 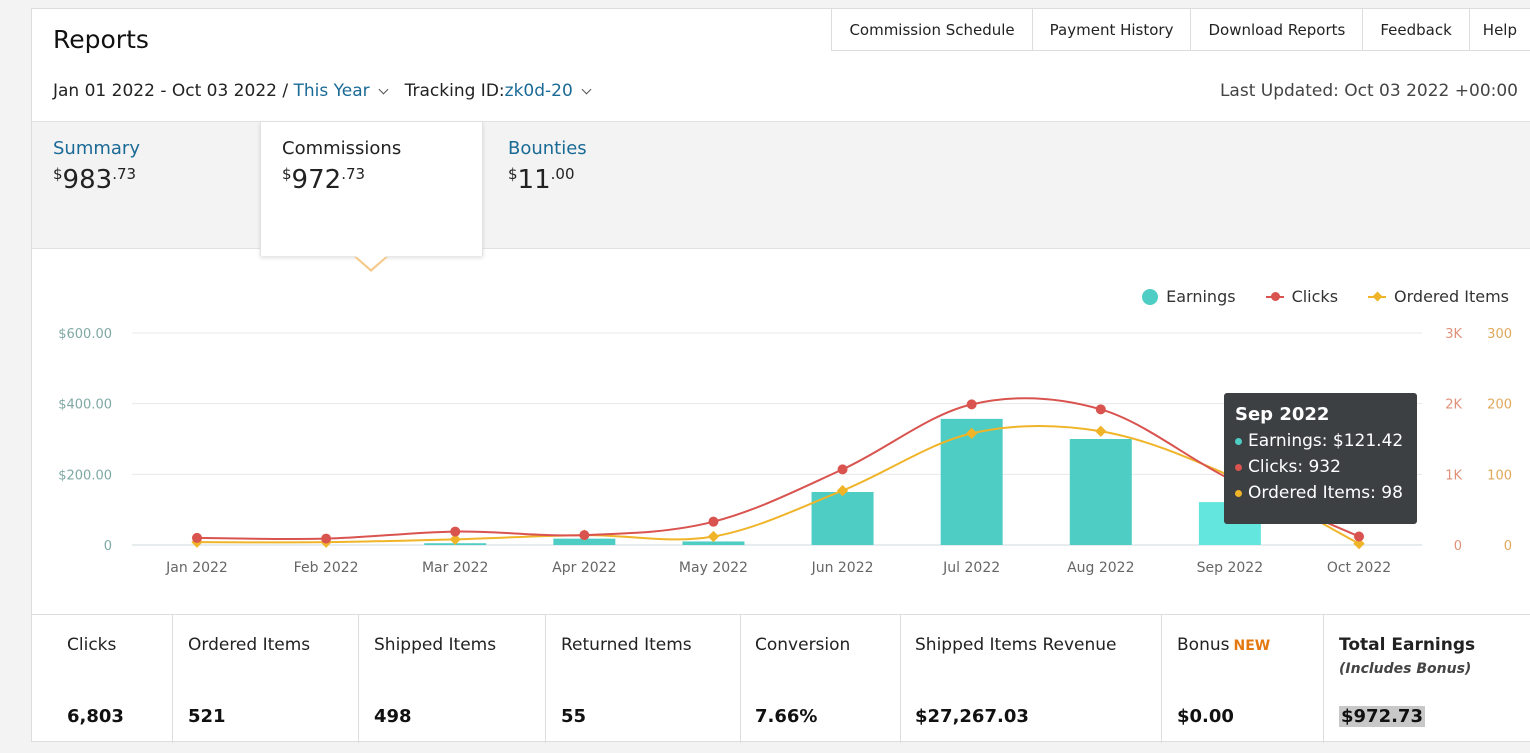 I want to click on legend-ordered-items: Ordered Items, so click(x=1438, y=296).